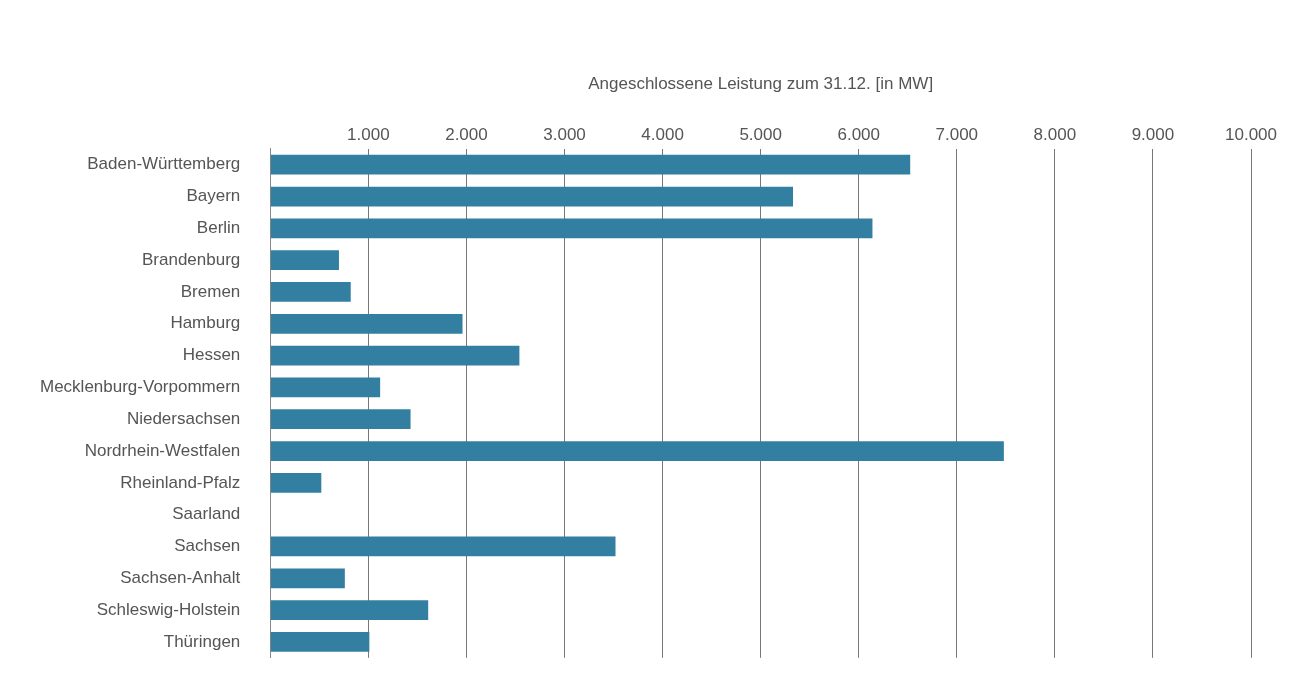 The width and height of the screenshot is (1291, 698). Describe the element at coordinates (1251, 135) in the screenshot. I see `x-tick-label: 10.000` at that location.